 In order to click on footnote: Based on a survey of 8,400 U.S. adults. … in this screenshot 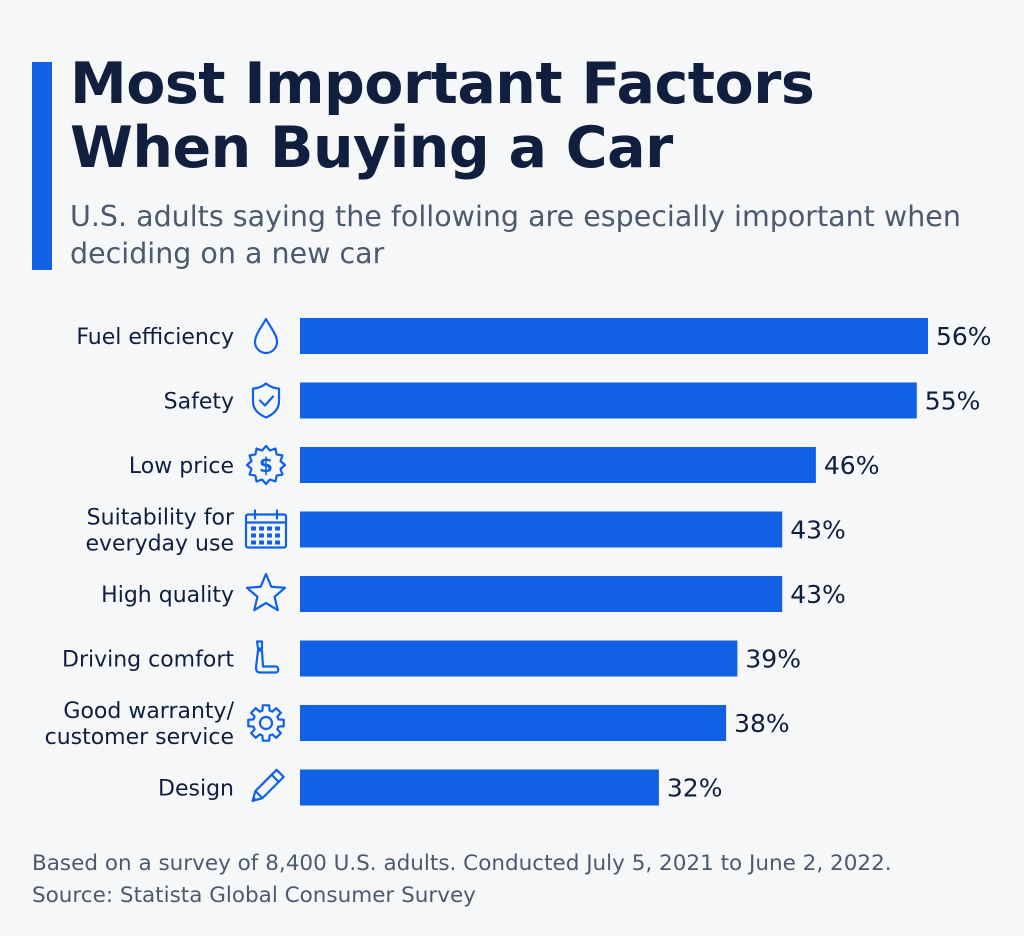, I will do `click(517, 880)`.